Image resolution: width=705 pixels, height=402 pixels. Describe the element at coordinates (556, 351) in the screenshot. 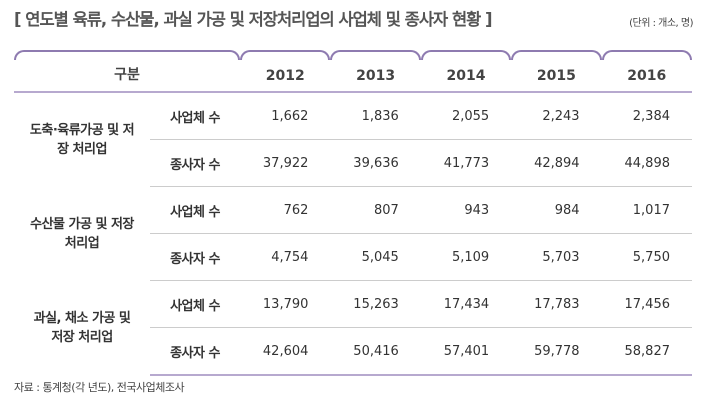

I see `cell-value: 59,778` at that location.